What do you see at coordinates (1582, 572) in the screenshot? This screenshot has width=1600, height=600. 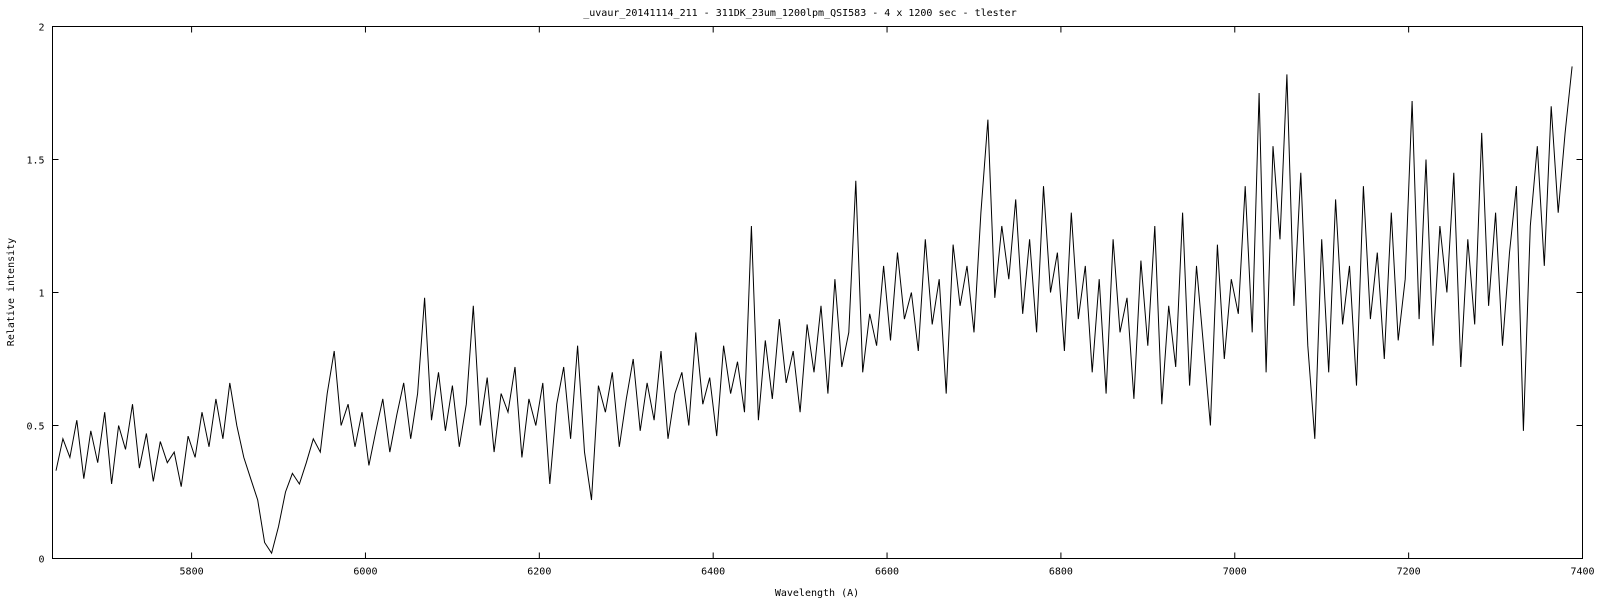 I see `x-tick-label: 7400` at bounding box center [1582, 572].